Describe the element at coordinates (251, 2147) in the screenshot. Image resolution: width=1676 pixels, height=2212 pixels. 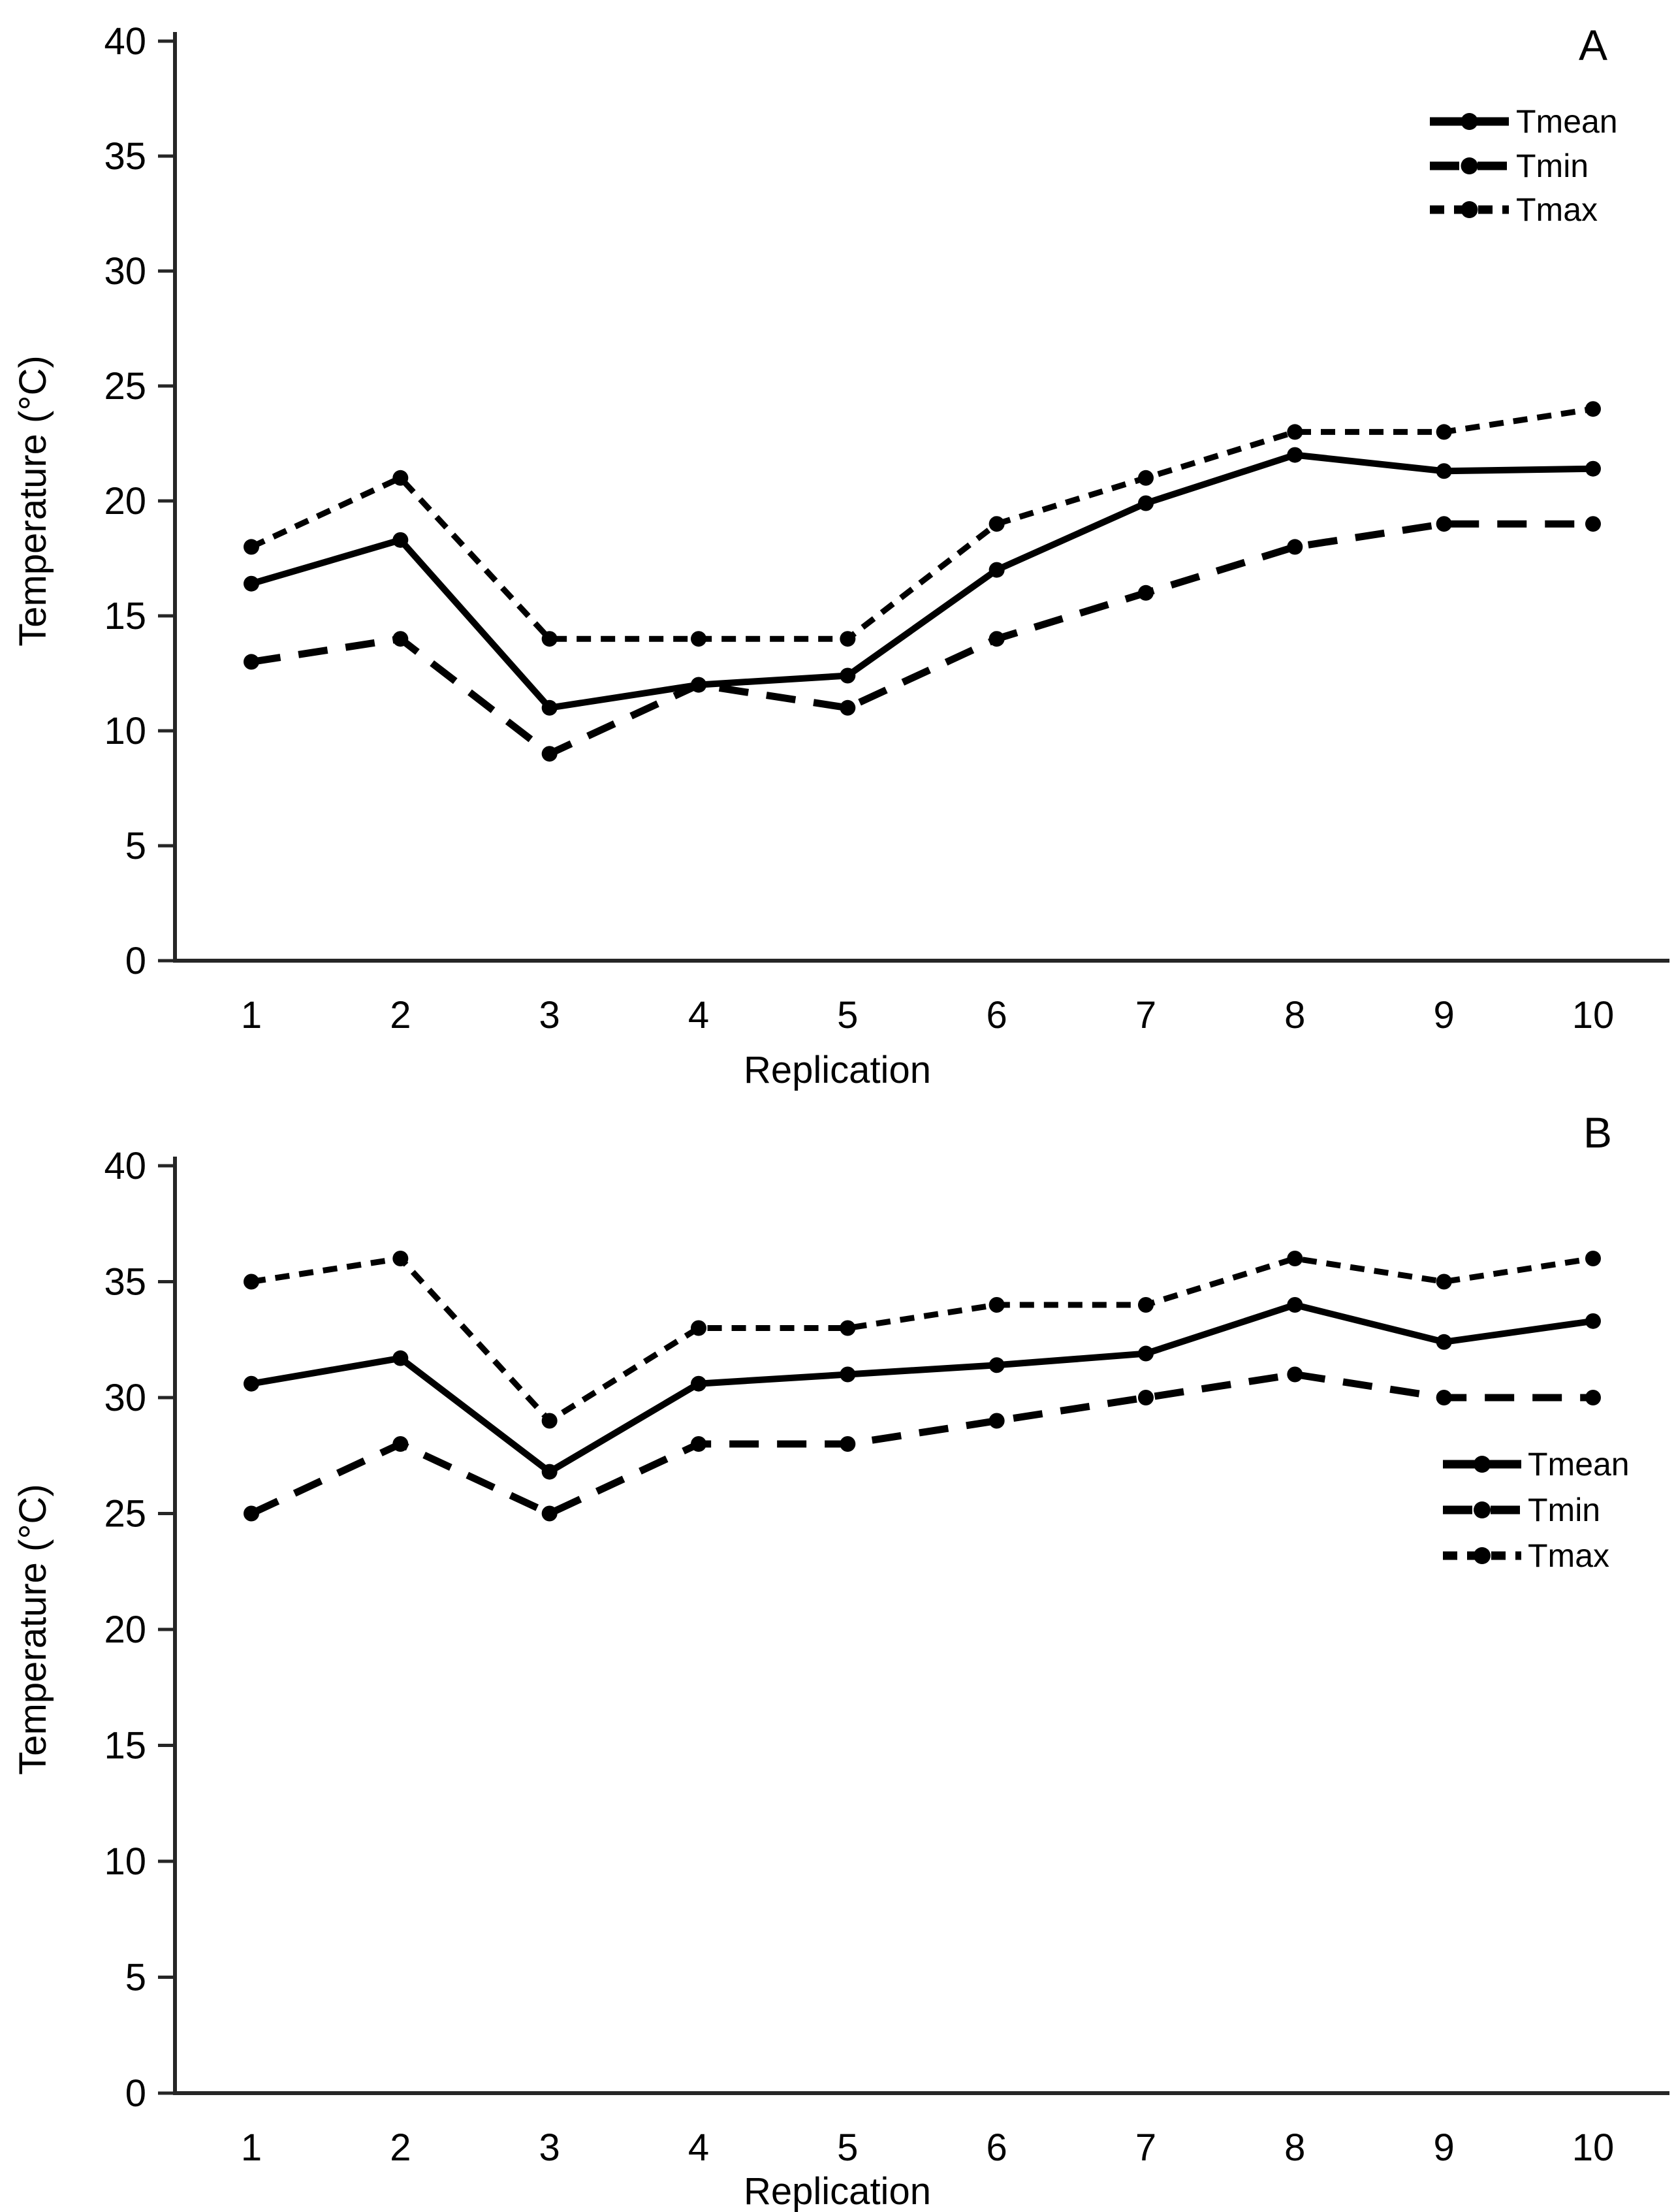
I see `x-tick-label: 1` at that location.